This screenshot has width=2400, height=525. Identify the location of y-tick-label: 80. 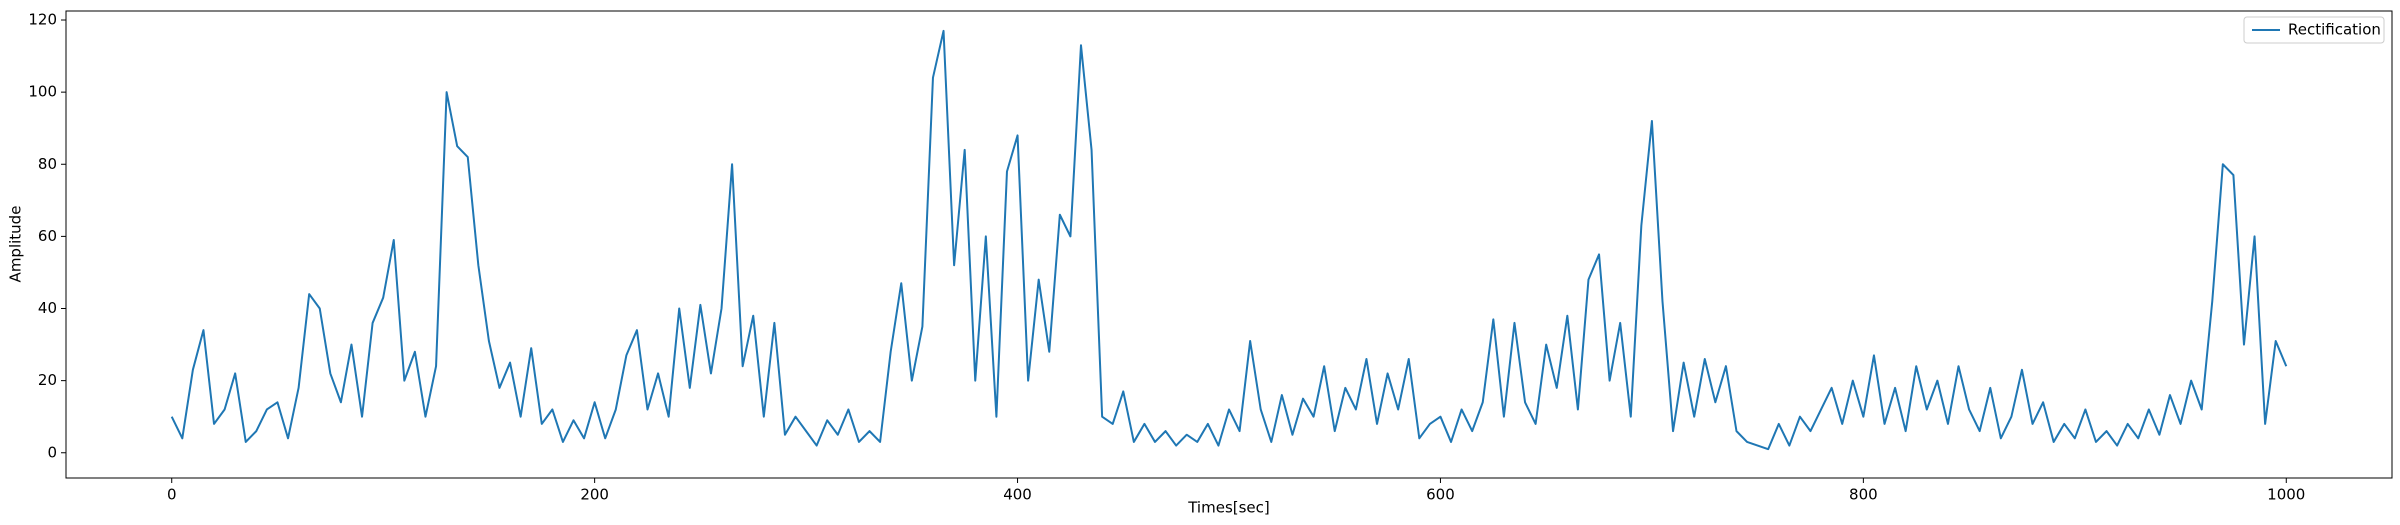
(47, 164).